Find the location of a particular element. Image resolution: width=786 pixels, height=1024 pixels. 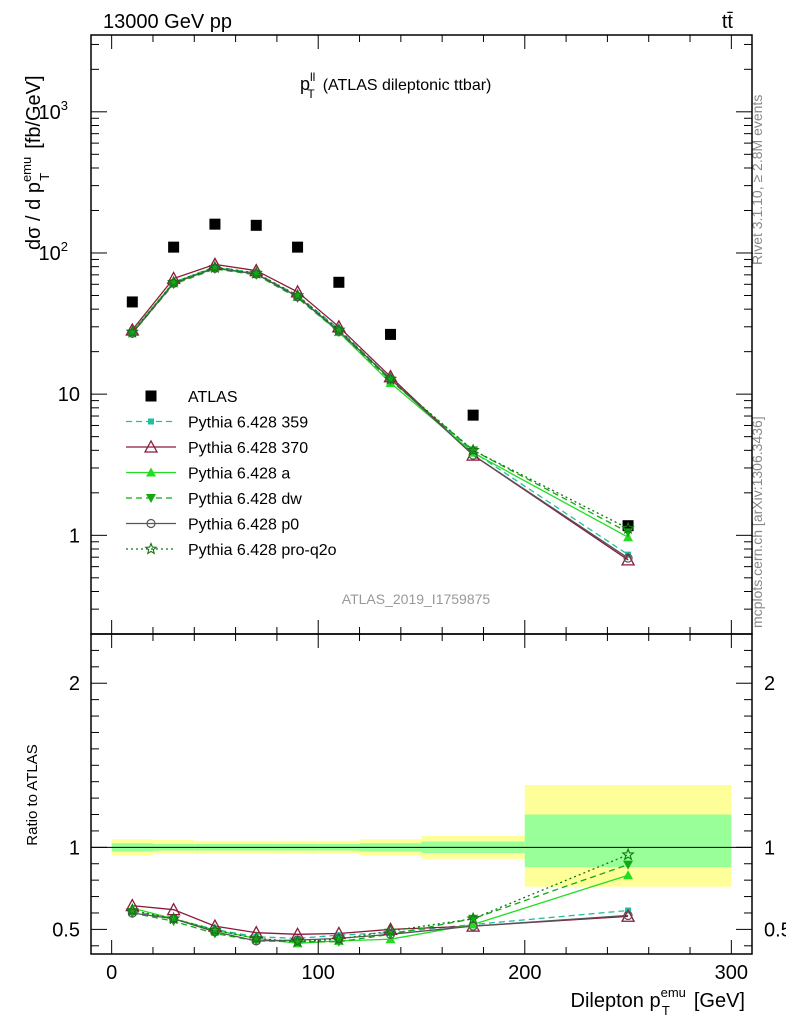

legend-marker-data is located at coordinates (151, 396).